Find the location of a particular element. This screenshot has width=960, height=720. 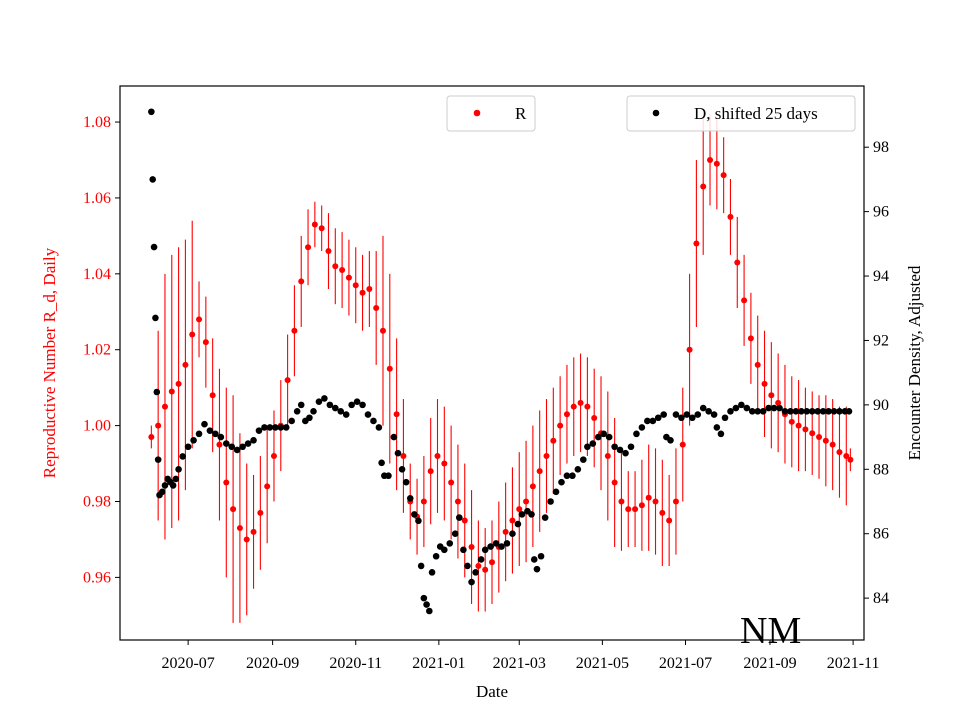

x-tick-label: 2021-05 is located at coordinates (602, 663).